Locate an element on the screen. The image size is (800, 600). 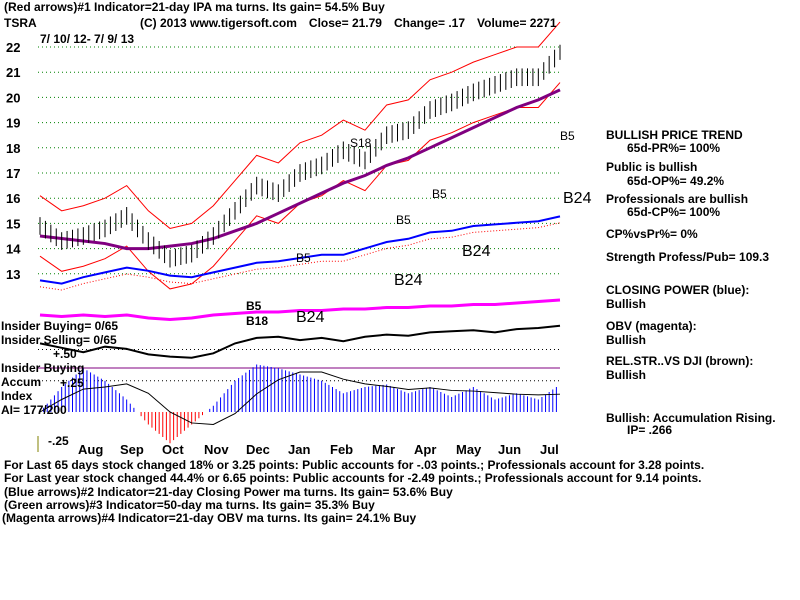
signal-label: S18 is located at coordinates (361, 143).